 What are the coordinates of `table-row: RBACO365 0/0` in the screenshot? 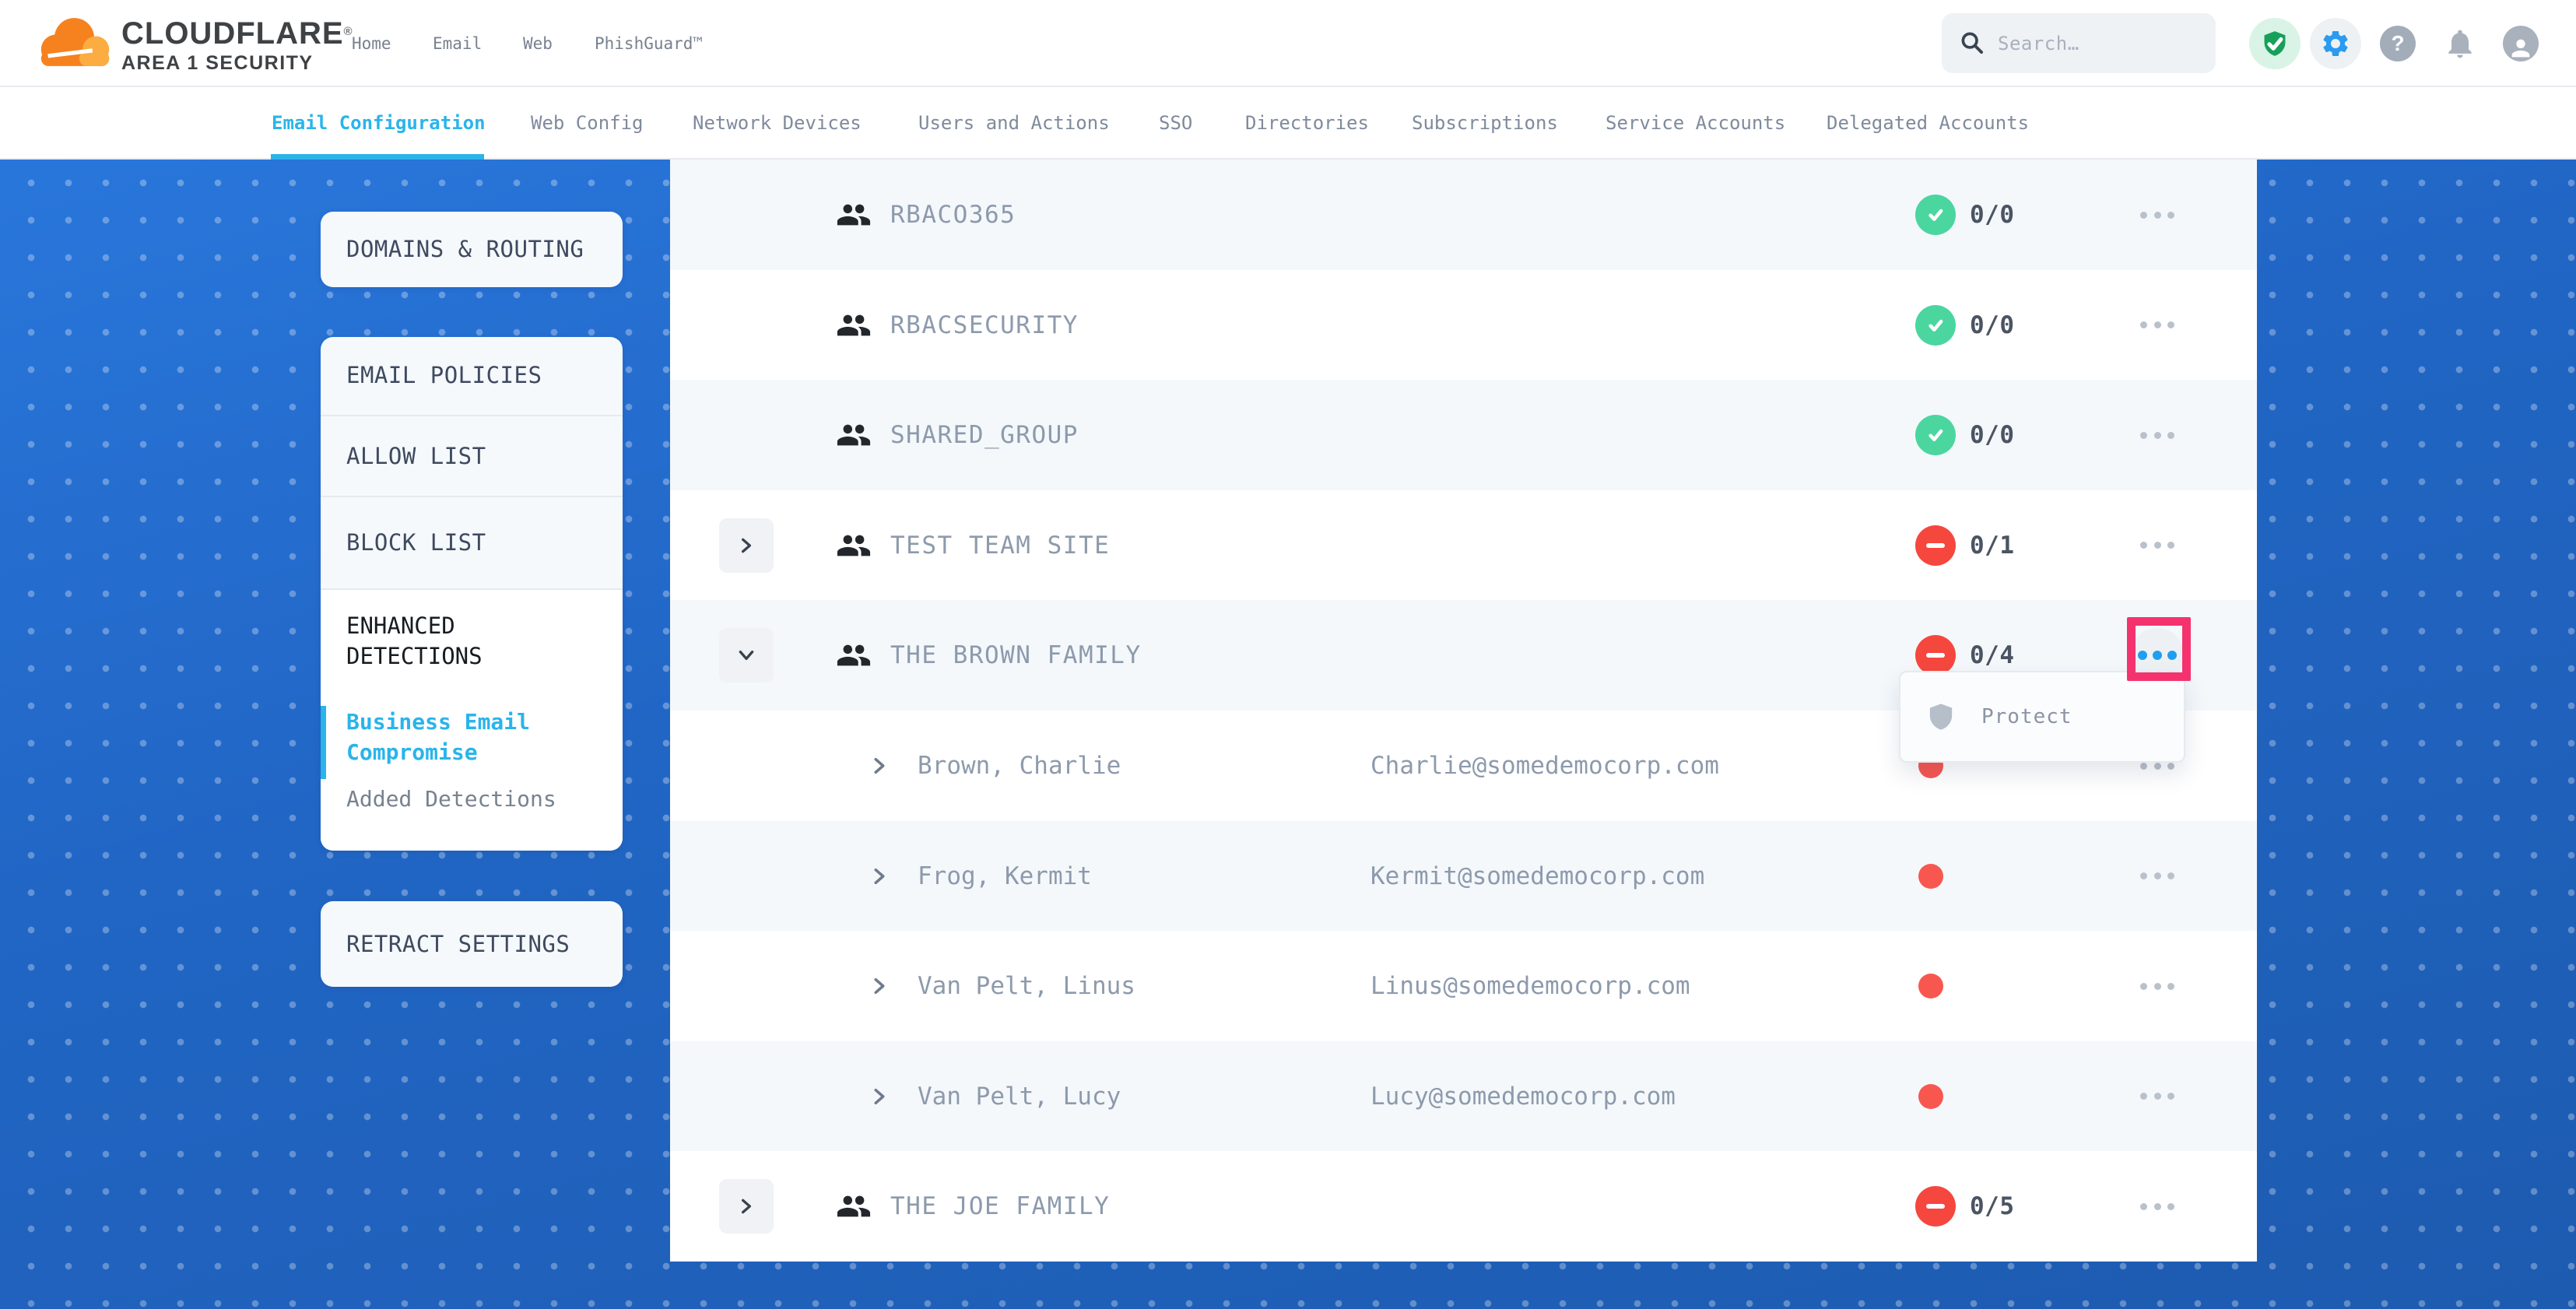 It's located at (1464, 215).